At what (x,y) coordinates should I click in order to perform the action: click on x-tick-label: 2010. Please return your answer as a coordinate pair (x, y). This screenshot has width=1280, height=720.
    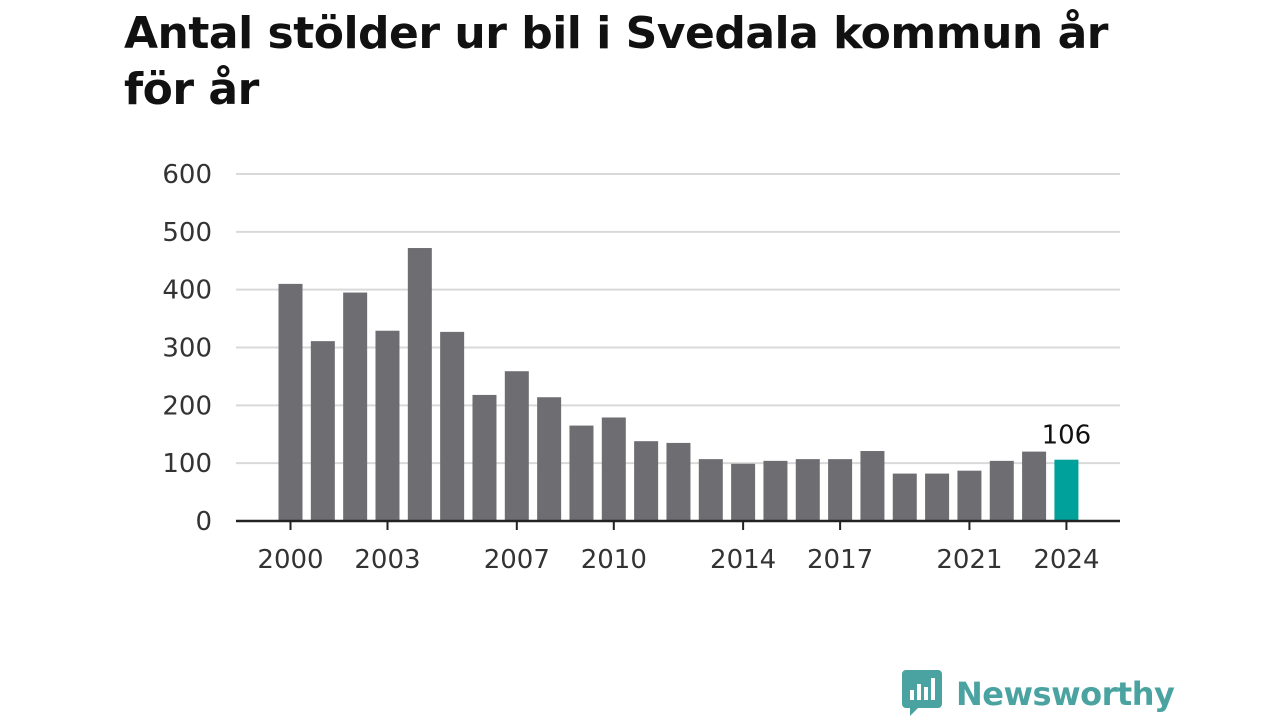
    Looking at the image, I should click on (614, 560).